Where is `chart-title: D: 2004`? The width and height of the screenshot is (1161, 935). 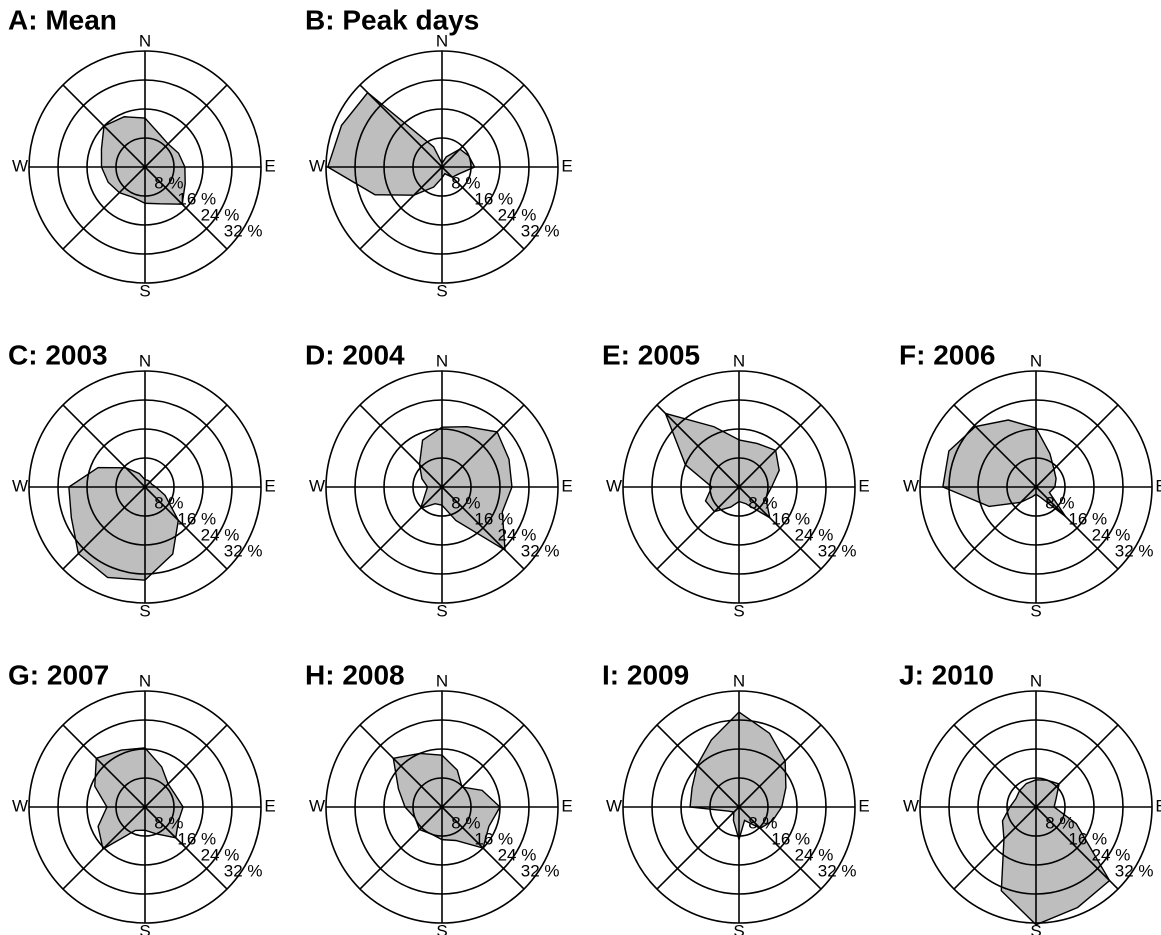 chart-title: D: 2004 is located at coordinates (355, 354).